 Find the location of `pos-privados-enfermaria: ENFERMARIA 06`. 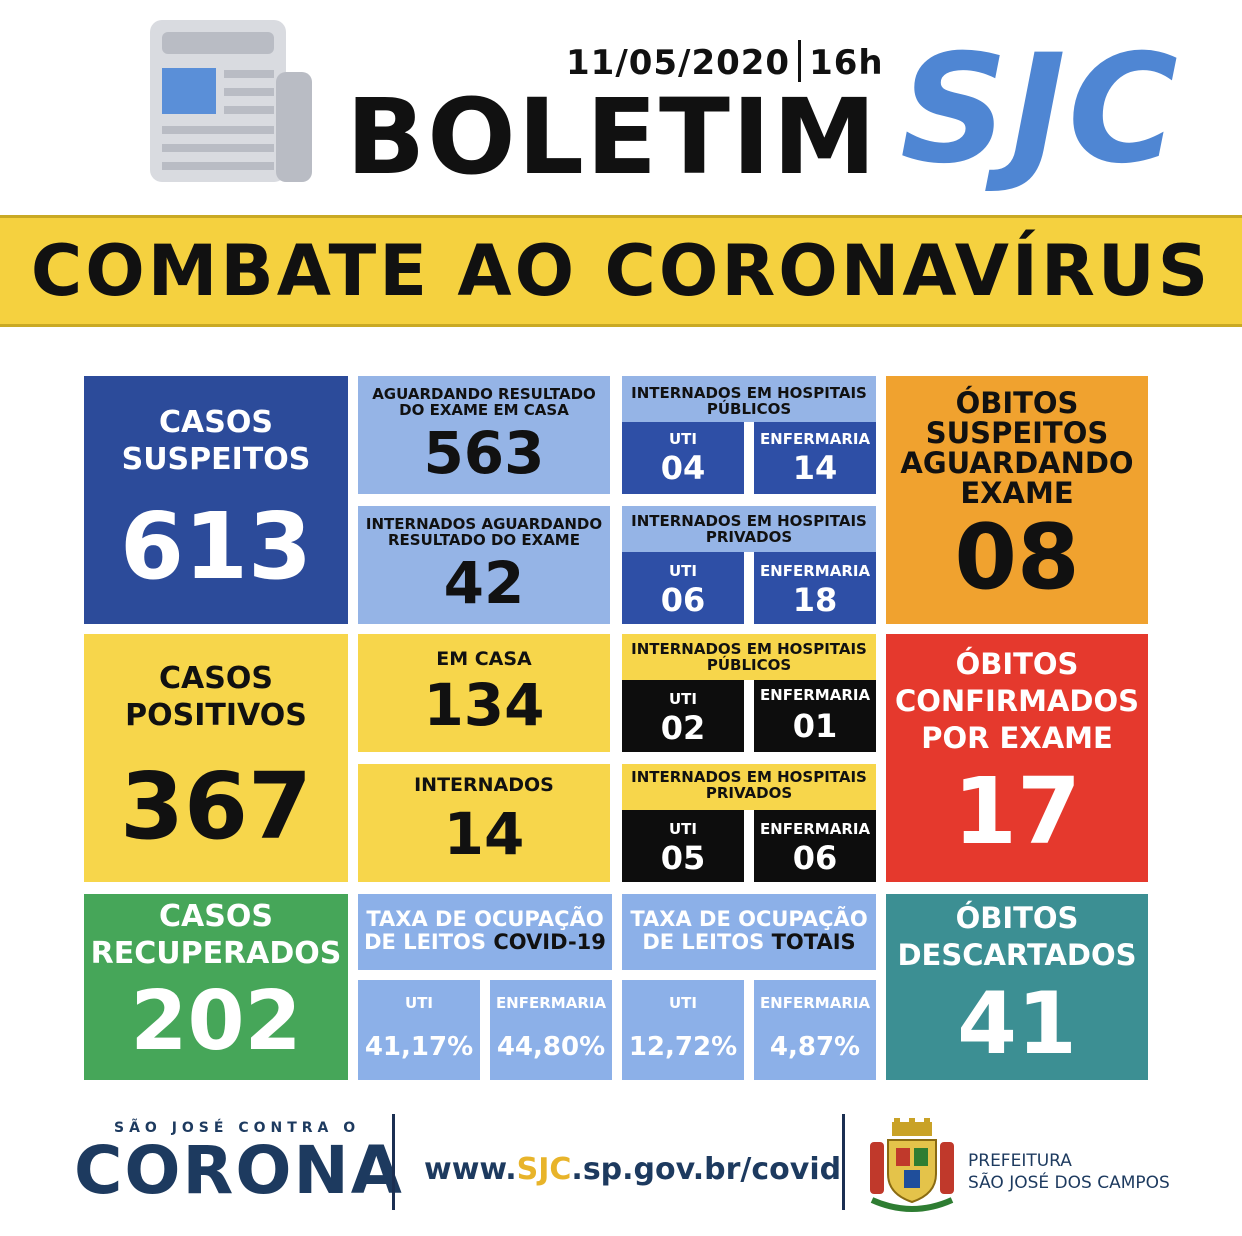

pos-privados-enfermaria: ENFERMARIA 06 is located at coordinates (815, 846).